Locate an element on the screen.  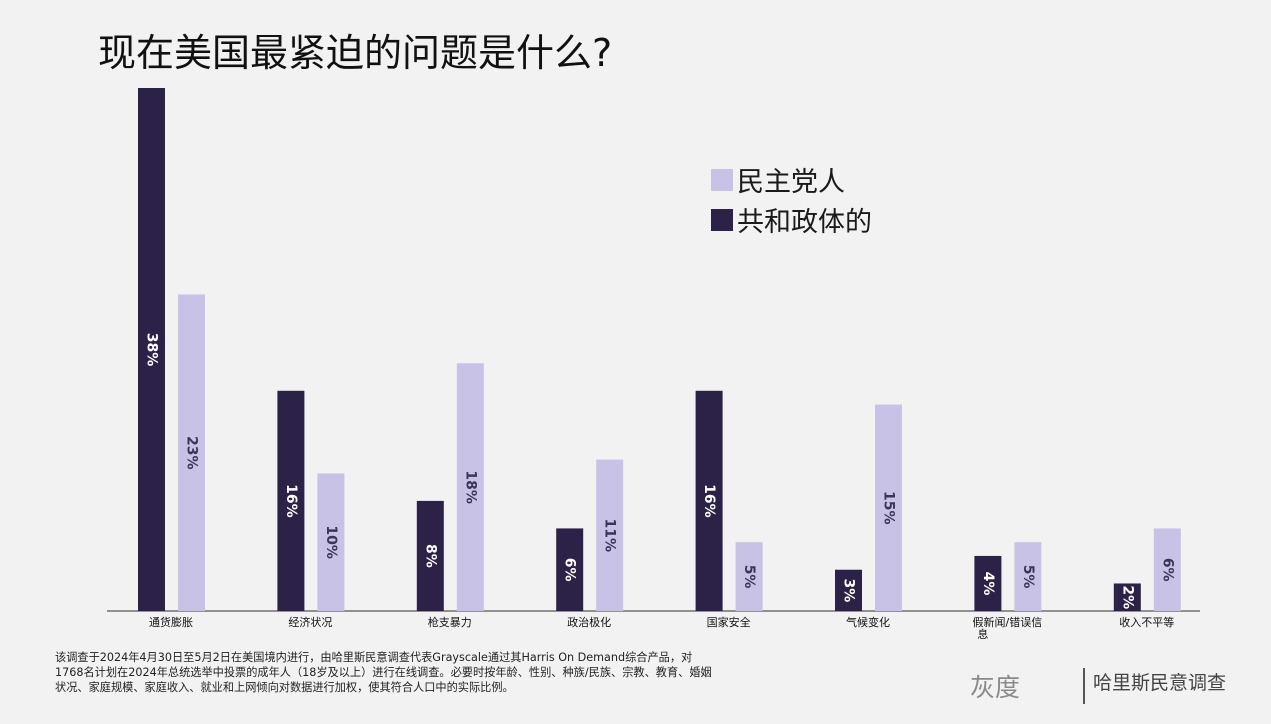
data-label: 2% is located at coordinates (1127, 597).